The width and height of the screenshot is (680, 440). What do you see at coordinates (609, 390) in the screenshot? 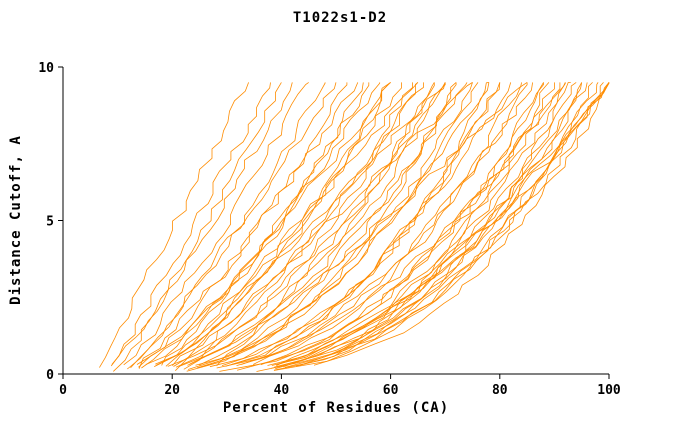
I see `x-tick-label: 100` at bounding box center [609, 390].